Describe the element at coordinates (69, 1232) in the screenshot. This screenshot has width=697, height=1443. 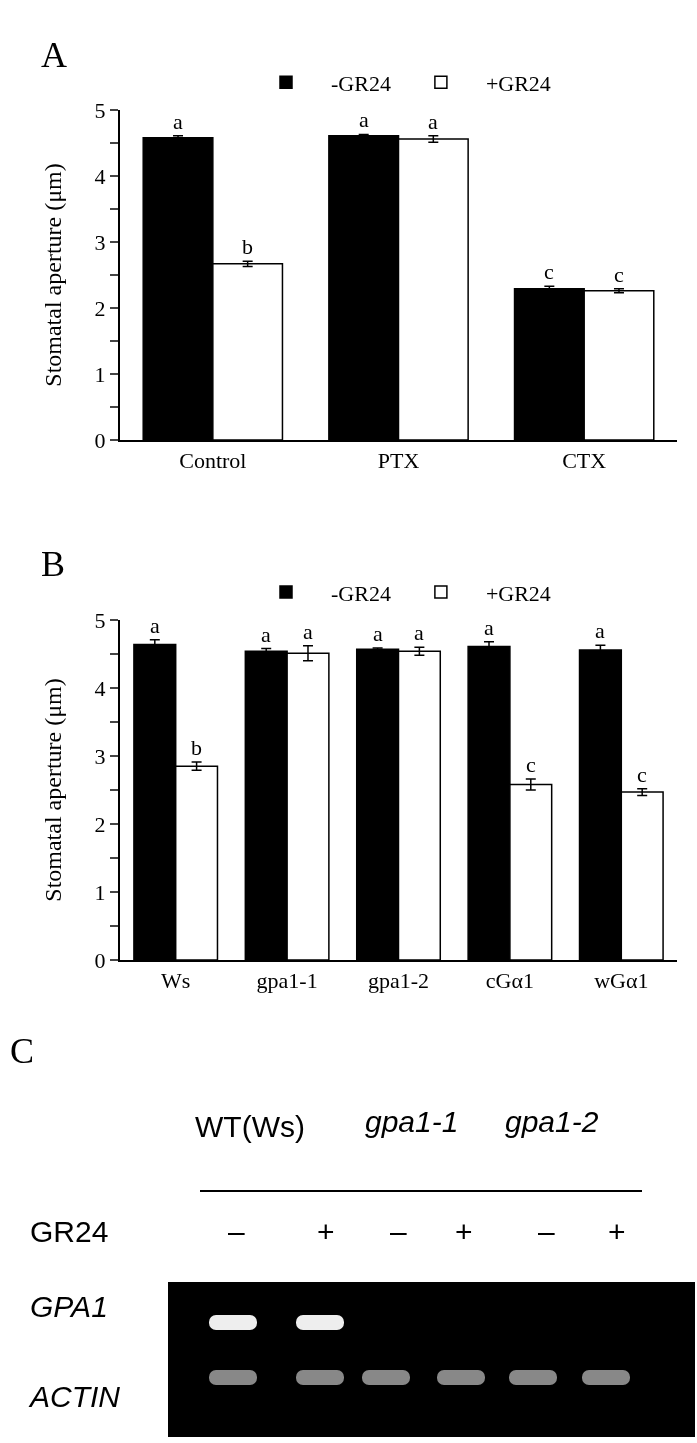
I see `text: GR24` at that location.